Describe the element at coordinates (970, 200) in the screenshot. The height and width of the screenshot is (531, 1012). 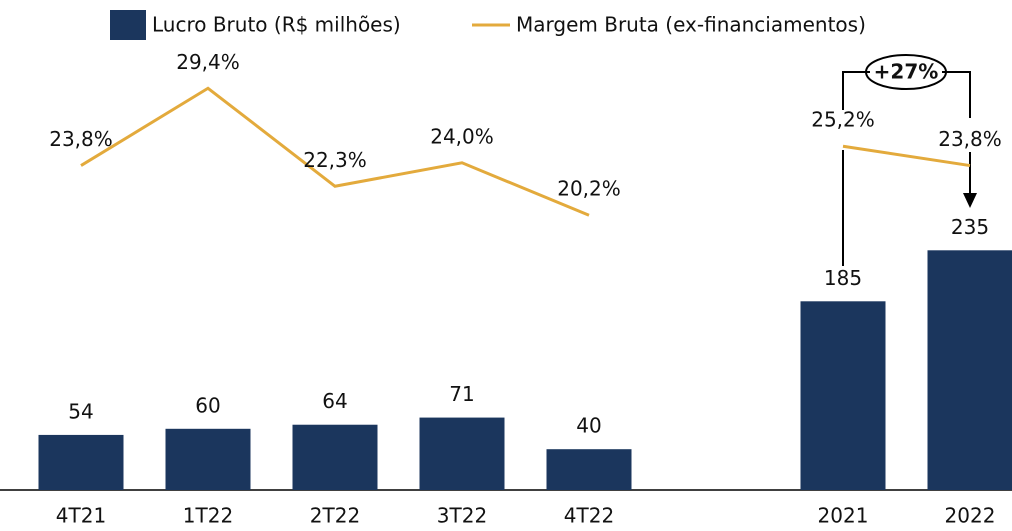
I see `arrow-head` at that location.